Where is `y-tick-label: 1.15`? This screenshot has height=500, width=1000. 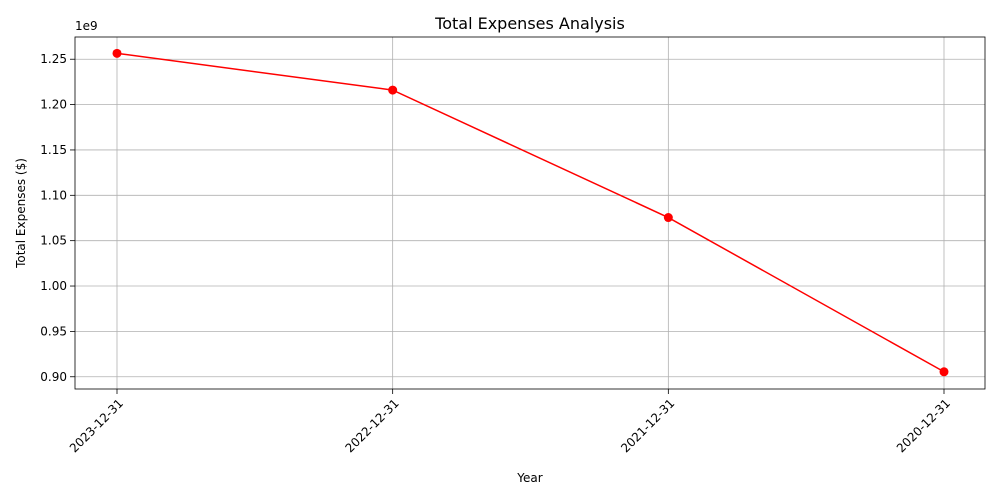 y-tick-label: 1.15 is located at coordinates (53, 150).